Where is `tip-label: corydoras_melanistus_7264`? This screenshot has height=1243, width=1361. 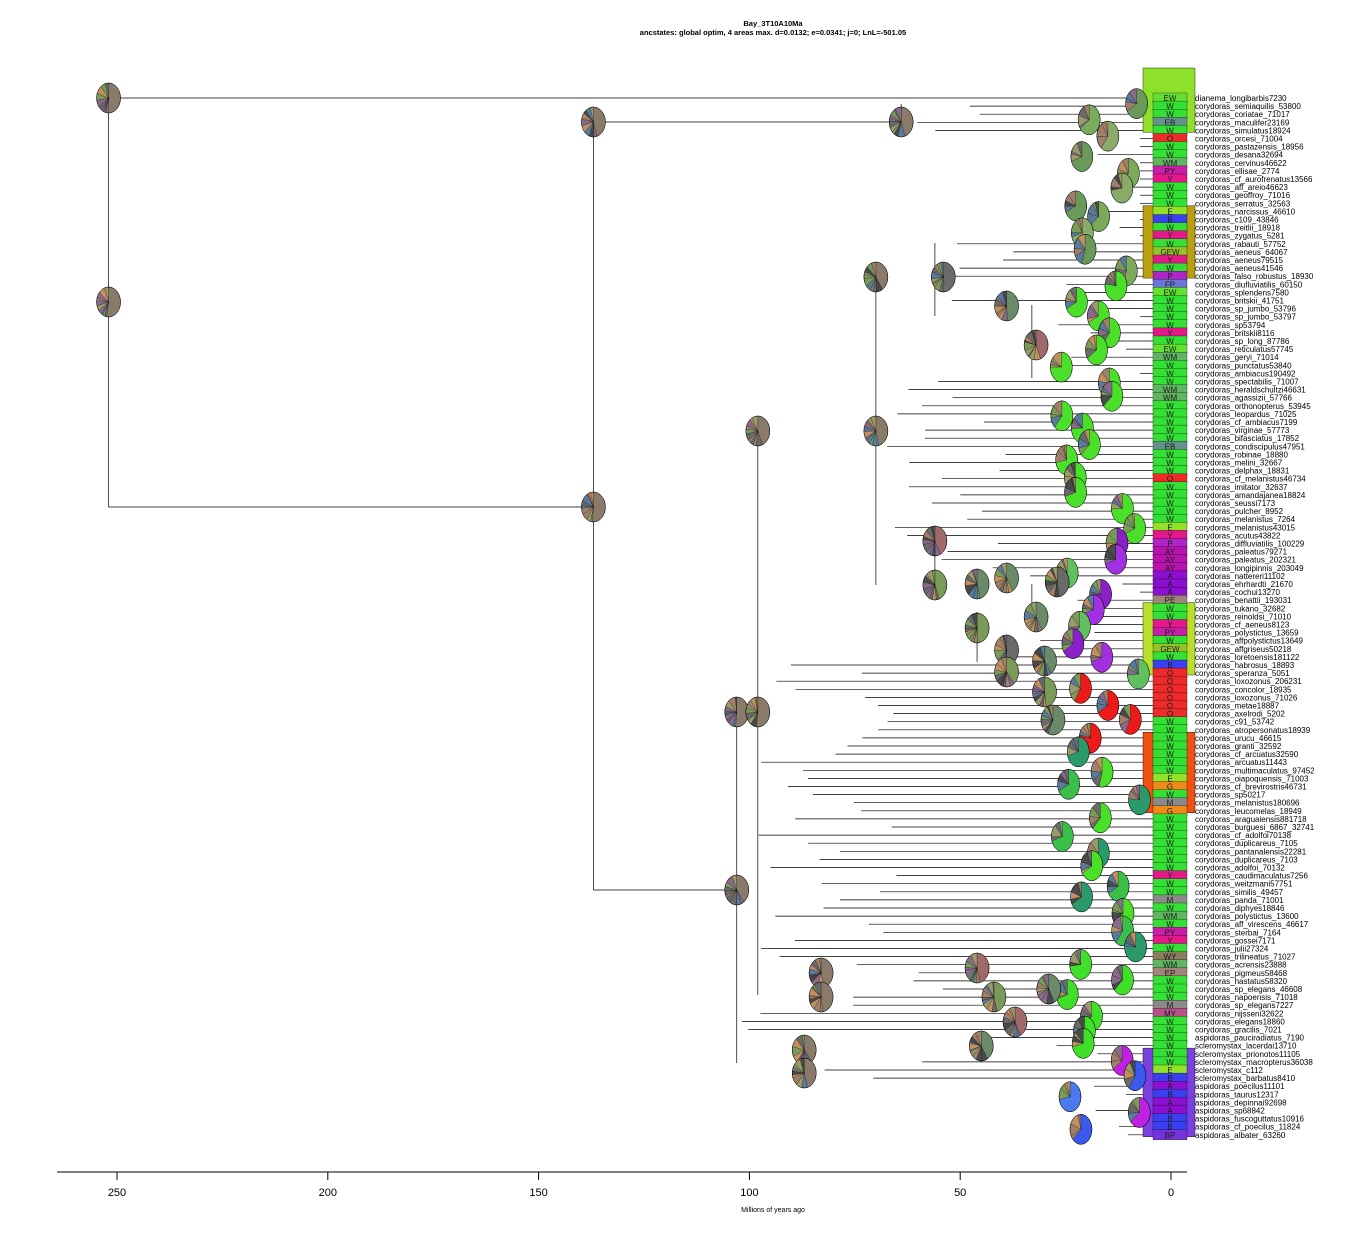 tip-label: corydoras_melanistus_7264 is located at coordinates (1245, 519).